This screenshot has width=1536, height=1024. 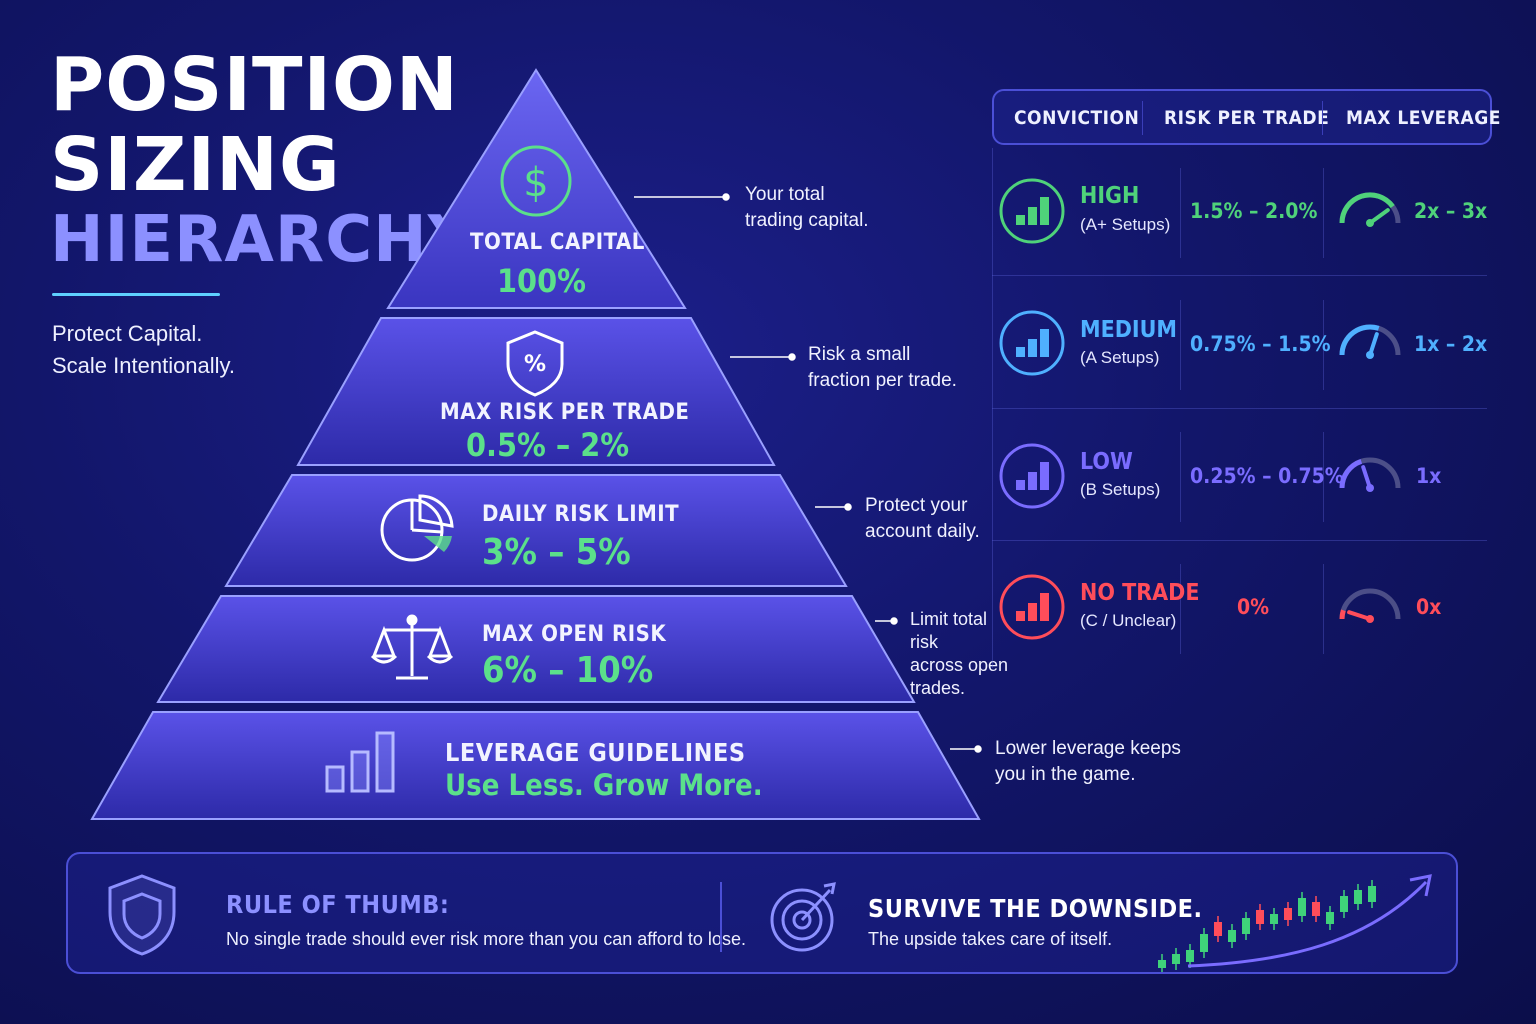 I want to click on callout-text: fraction per trade., so click(x=882, y=380).